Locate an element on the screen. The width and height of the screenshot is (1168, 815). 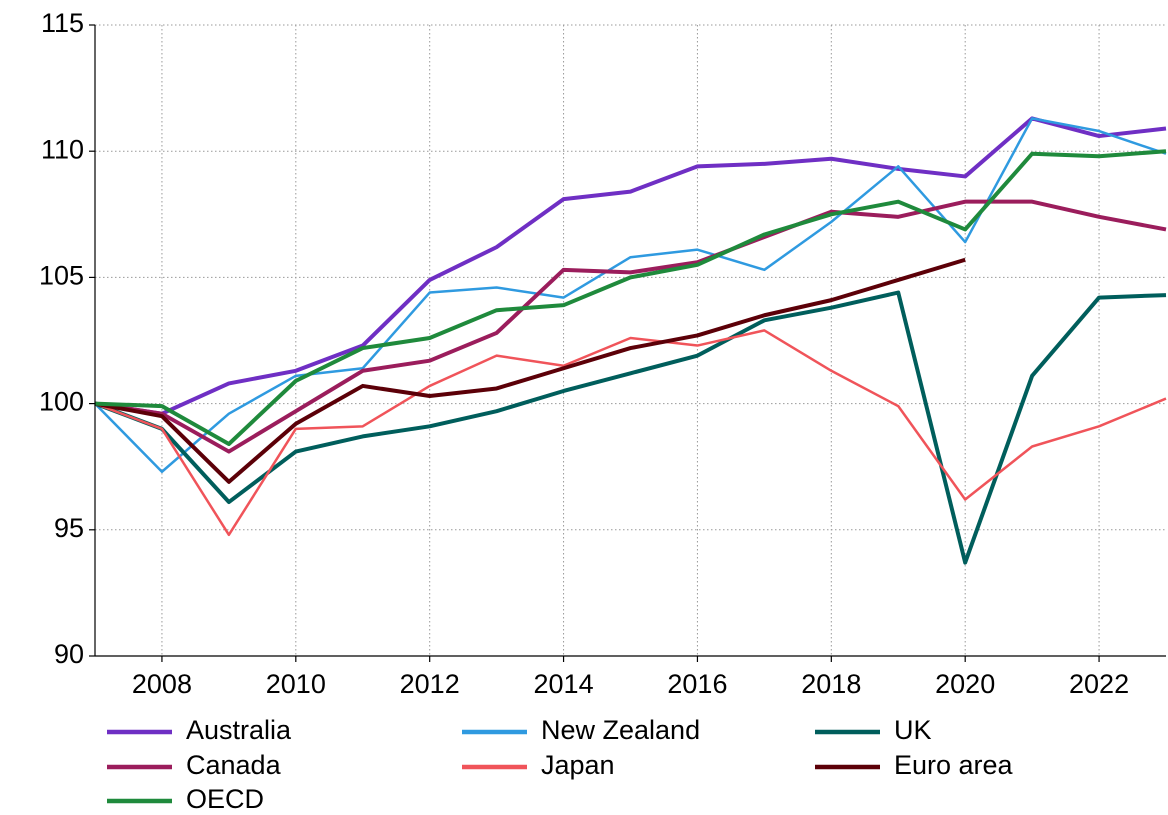
x-tick-label: 2008 is located at coordinates (162, 684).